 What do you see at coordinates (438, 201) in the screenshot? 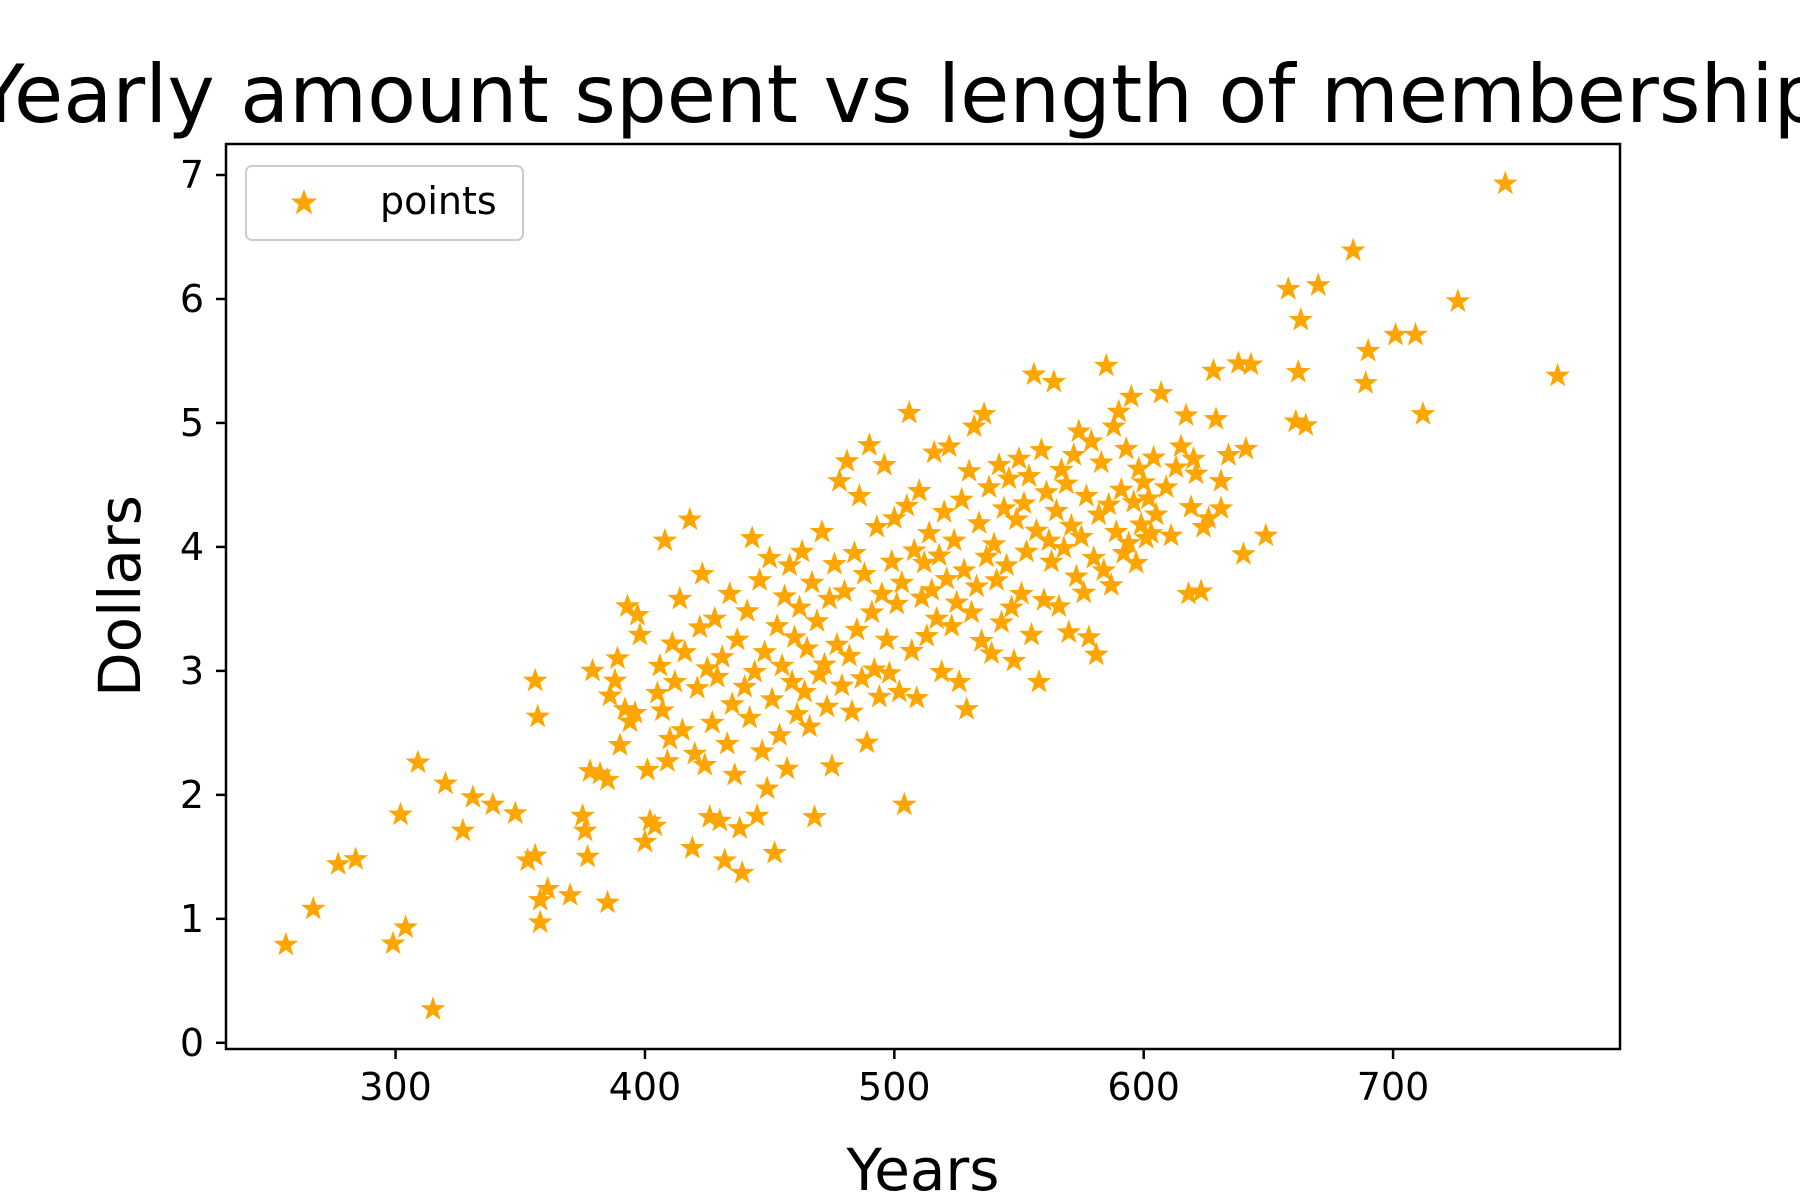
I see `legend-label-points: points` at bounding box center [438, 201].